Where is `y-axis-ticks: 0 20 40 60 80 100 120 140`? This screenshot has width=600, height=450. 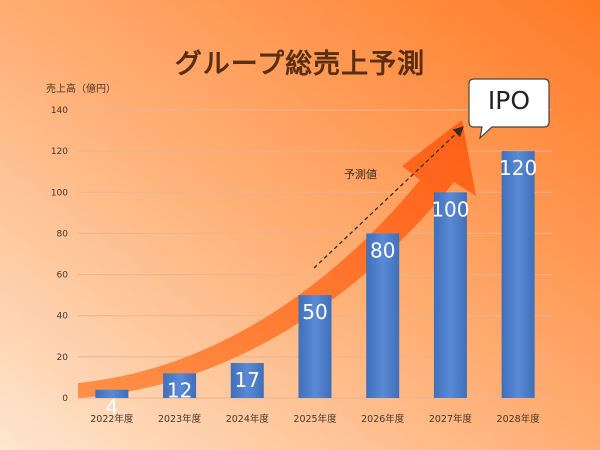 y-axis-ticks: 0 20 40 60 80 100 120 140 is located at coordinates (59, 255).